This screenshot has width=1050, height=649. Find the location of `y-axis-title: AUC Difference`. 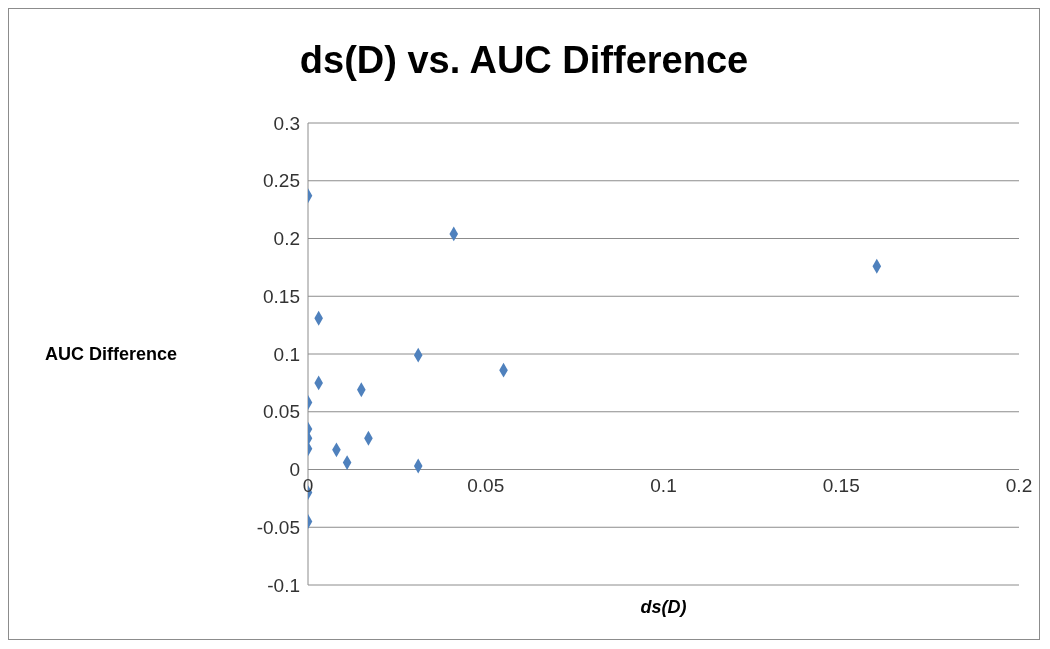

y-axis-title: AUC Difference is located at coordinates (111, 354).